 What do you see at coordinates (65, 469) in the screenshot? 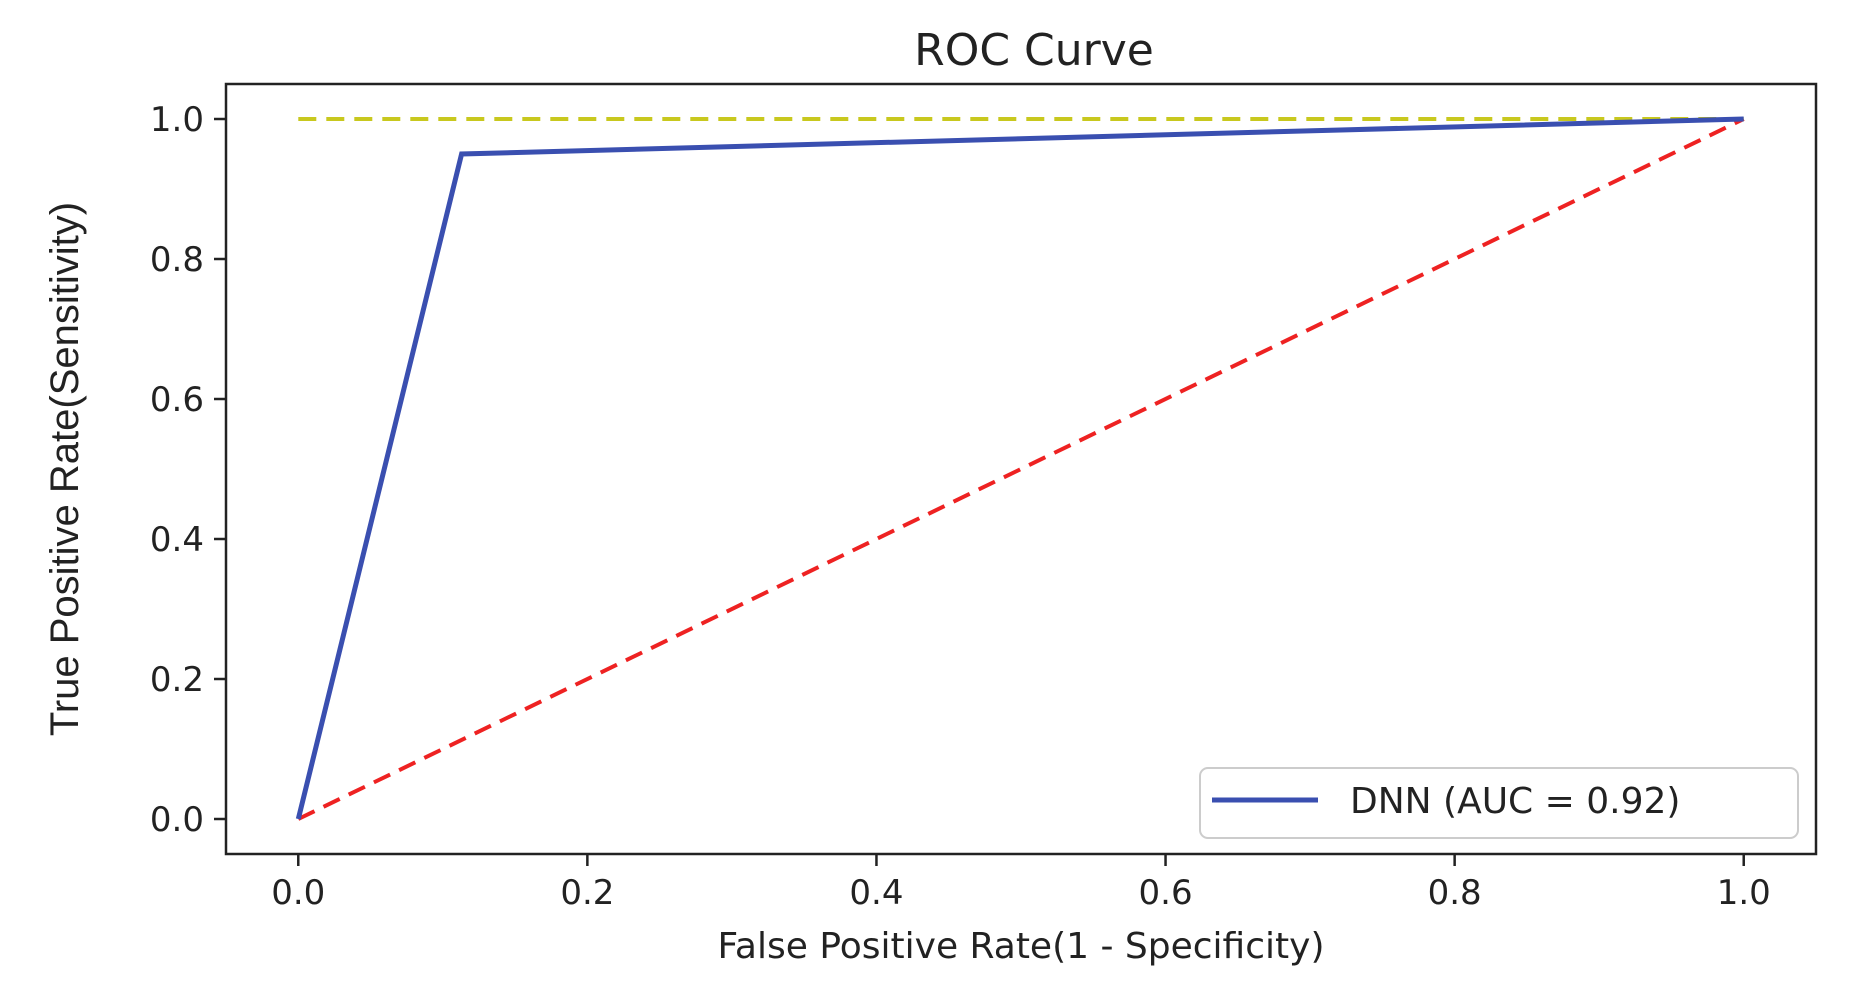
I see `y-axis-label: True Positive Rate(Sensitivity)` at bounding box center [65, 469].